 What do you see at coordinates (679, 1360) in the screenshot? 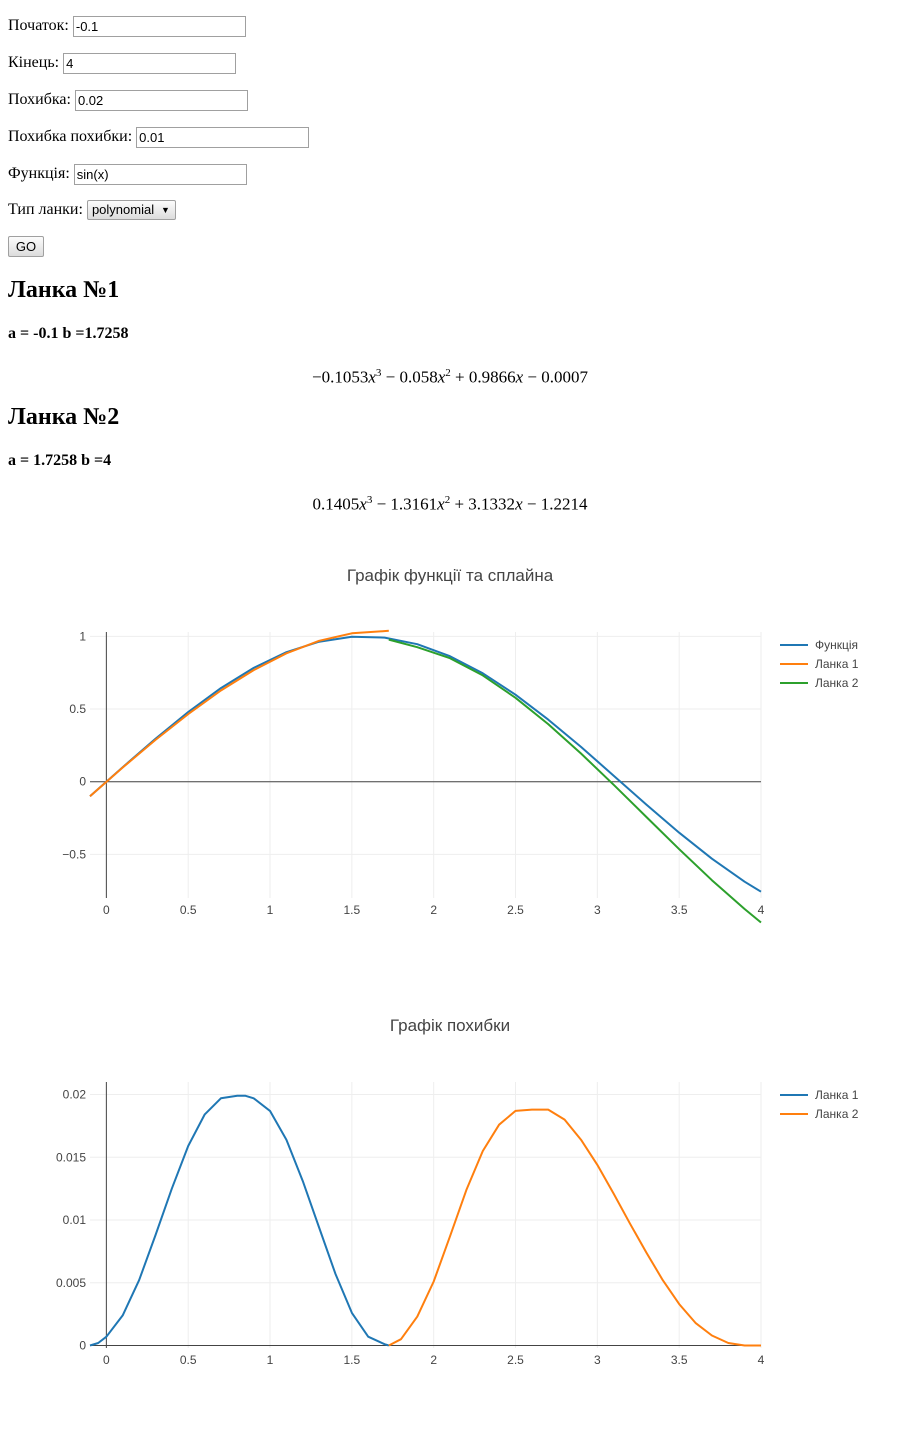
I see `chart2-x-tick-label: 3.5` at bounding box center [679, 1360].